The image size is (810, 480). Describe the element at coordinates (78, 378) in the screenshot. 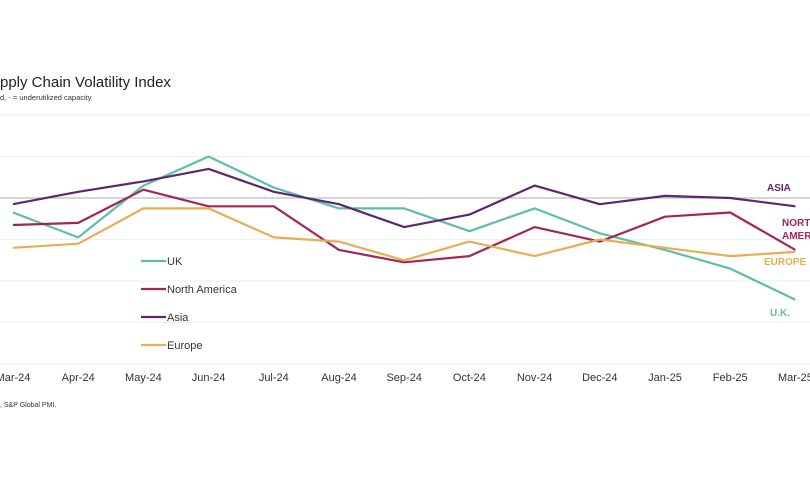

I see `x-tick-label: Apr-24` at that location.